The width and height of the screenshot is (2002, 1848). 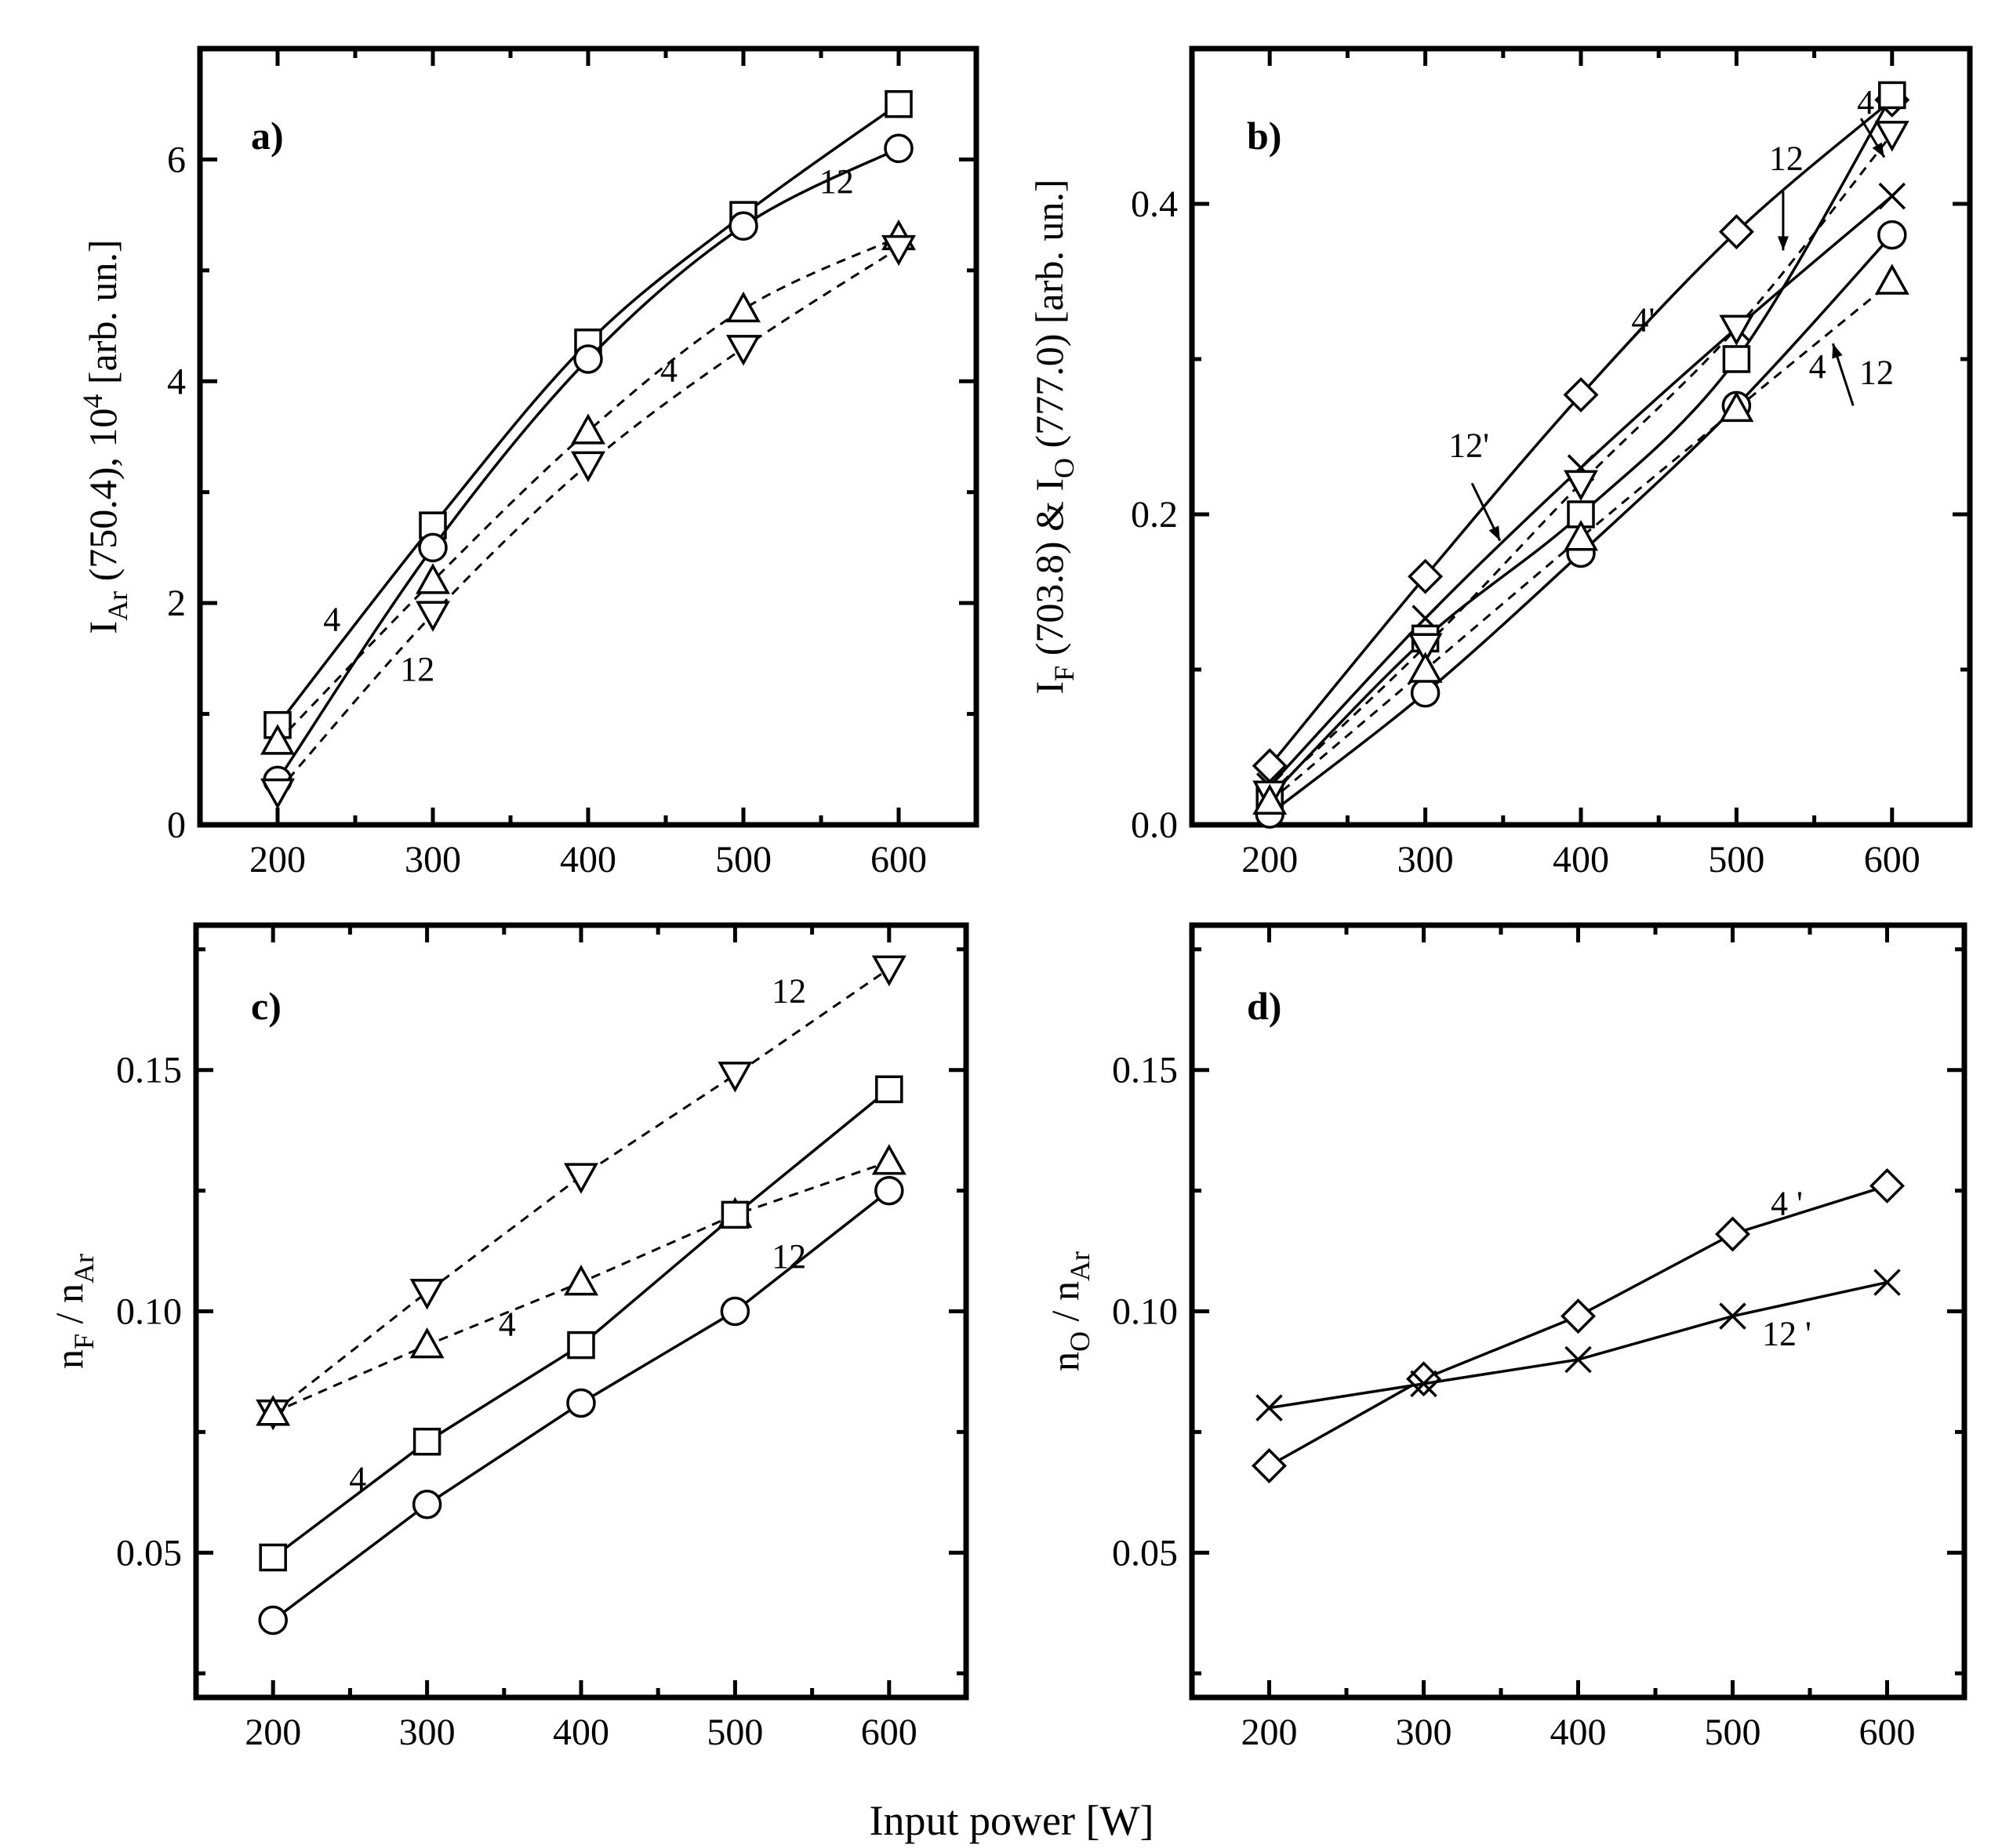 What do you see at coordinates (176, 825) in the screenshot?
I see `y-tick-label: 0` at bounding box center [176, 825].